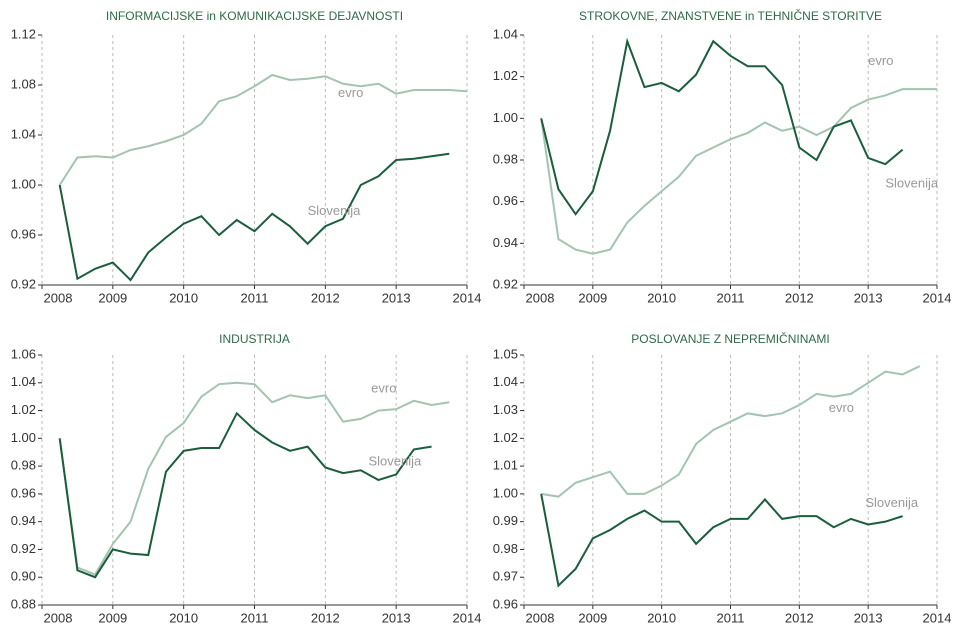  I want to click on y-tick-label: 0.97, so click(505, 576).